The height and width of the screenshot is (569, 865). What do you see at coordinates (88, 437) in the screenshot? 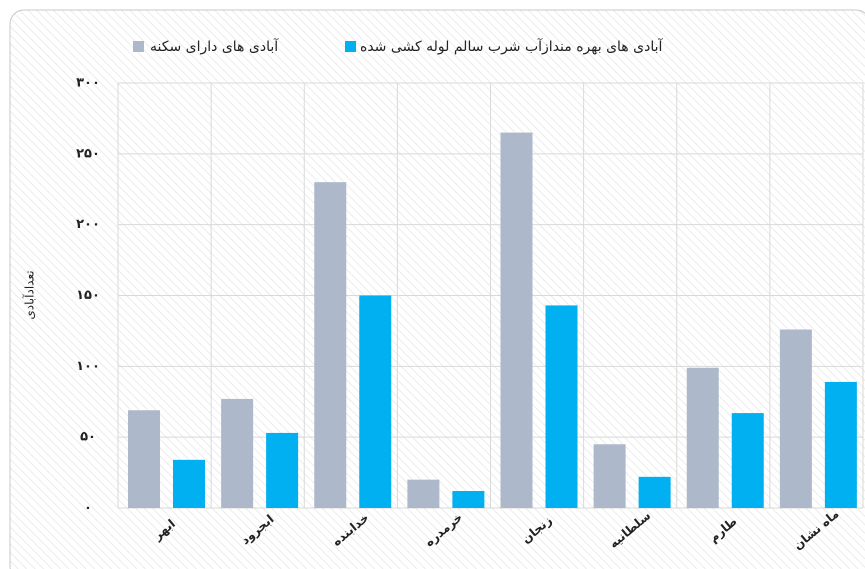
I see `y-tick-label: ۵۰` at bounding box center [88, 437].